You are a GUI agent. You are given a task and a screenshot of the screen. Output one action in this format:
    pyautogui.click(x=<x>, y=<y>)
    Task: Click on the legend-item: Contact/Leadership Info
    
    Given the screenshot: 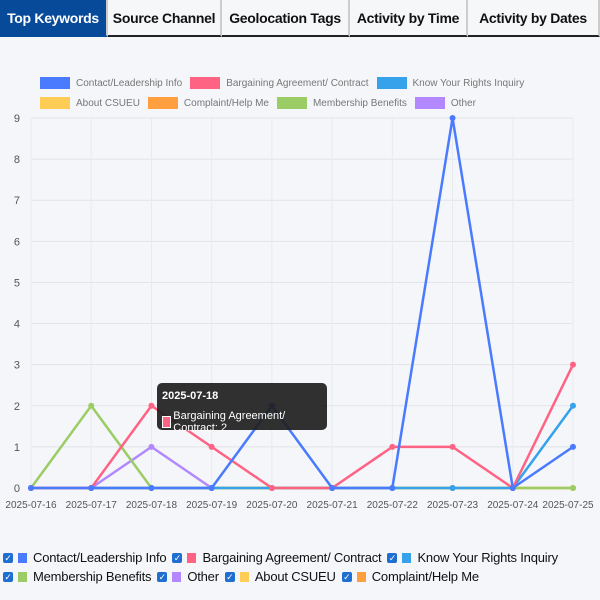 What is the action you would take?
    pyautogui.click(x=111, y=83)
    